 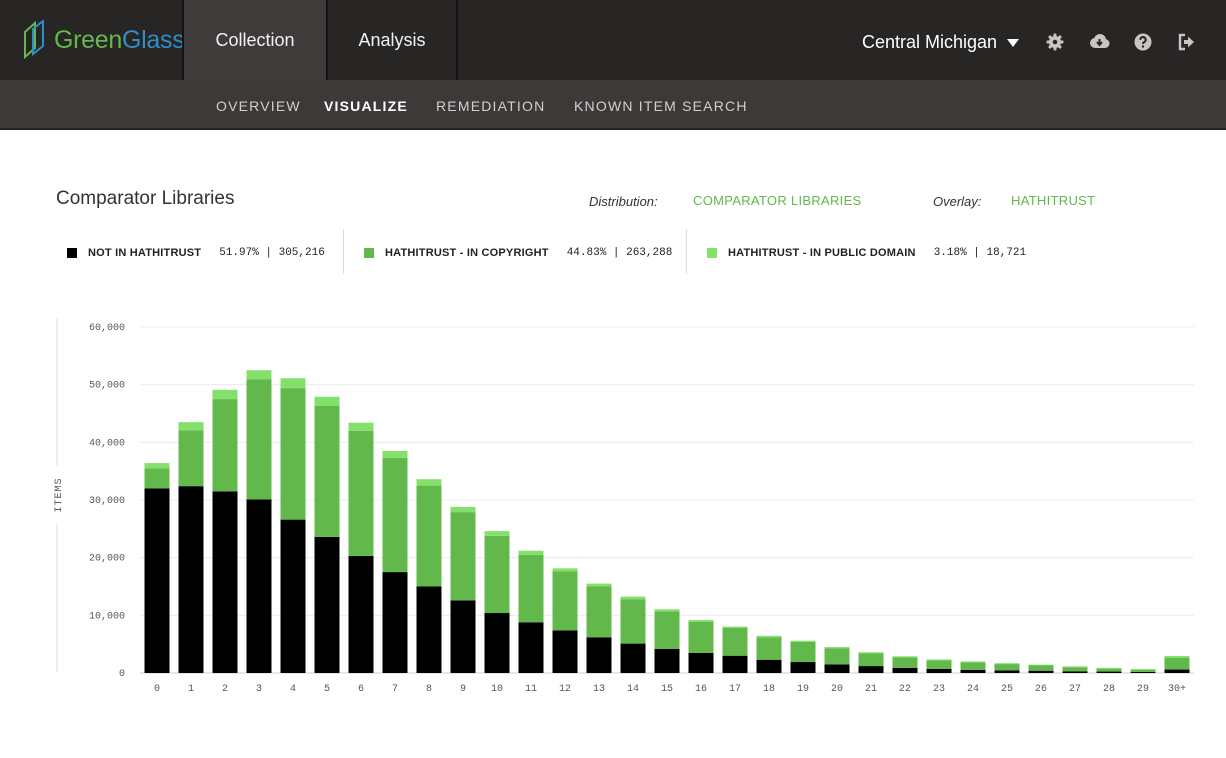 I want to click on x-tick-label: 7, so click(x=395, y=689).